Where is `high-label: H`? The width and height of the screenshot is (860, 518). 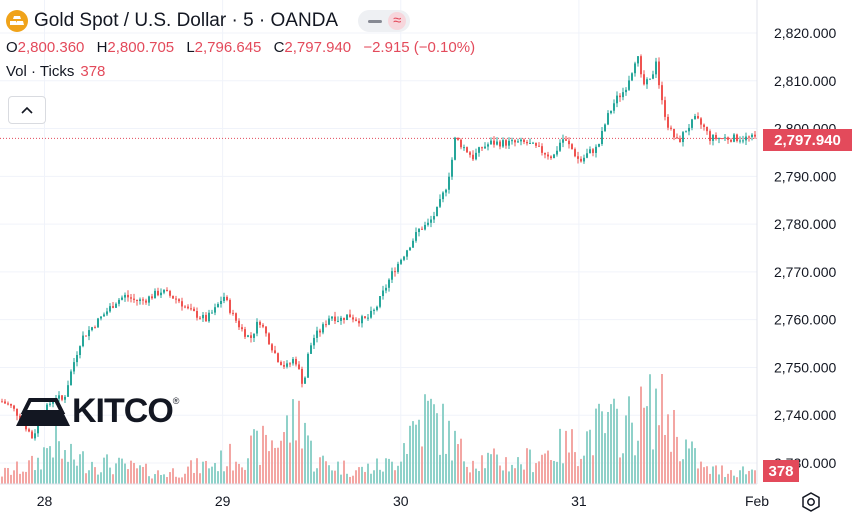 high-label: H is located at coordinates (102, 47).